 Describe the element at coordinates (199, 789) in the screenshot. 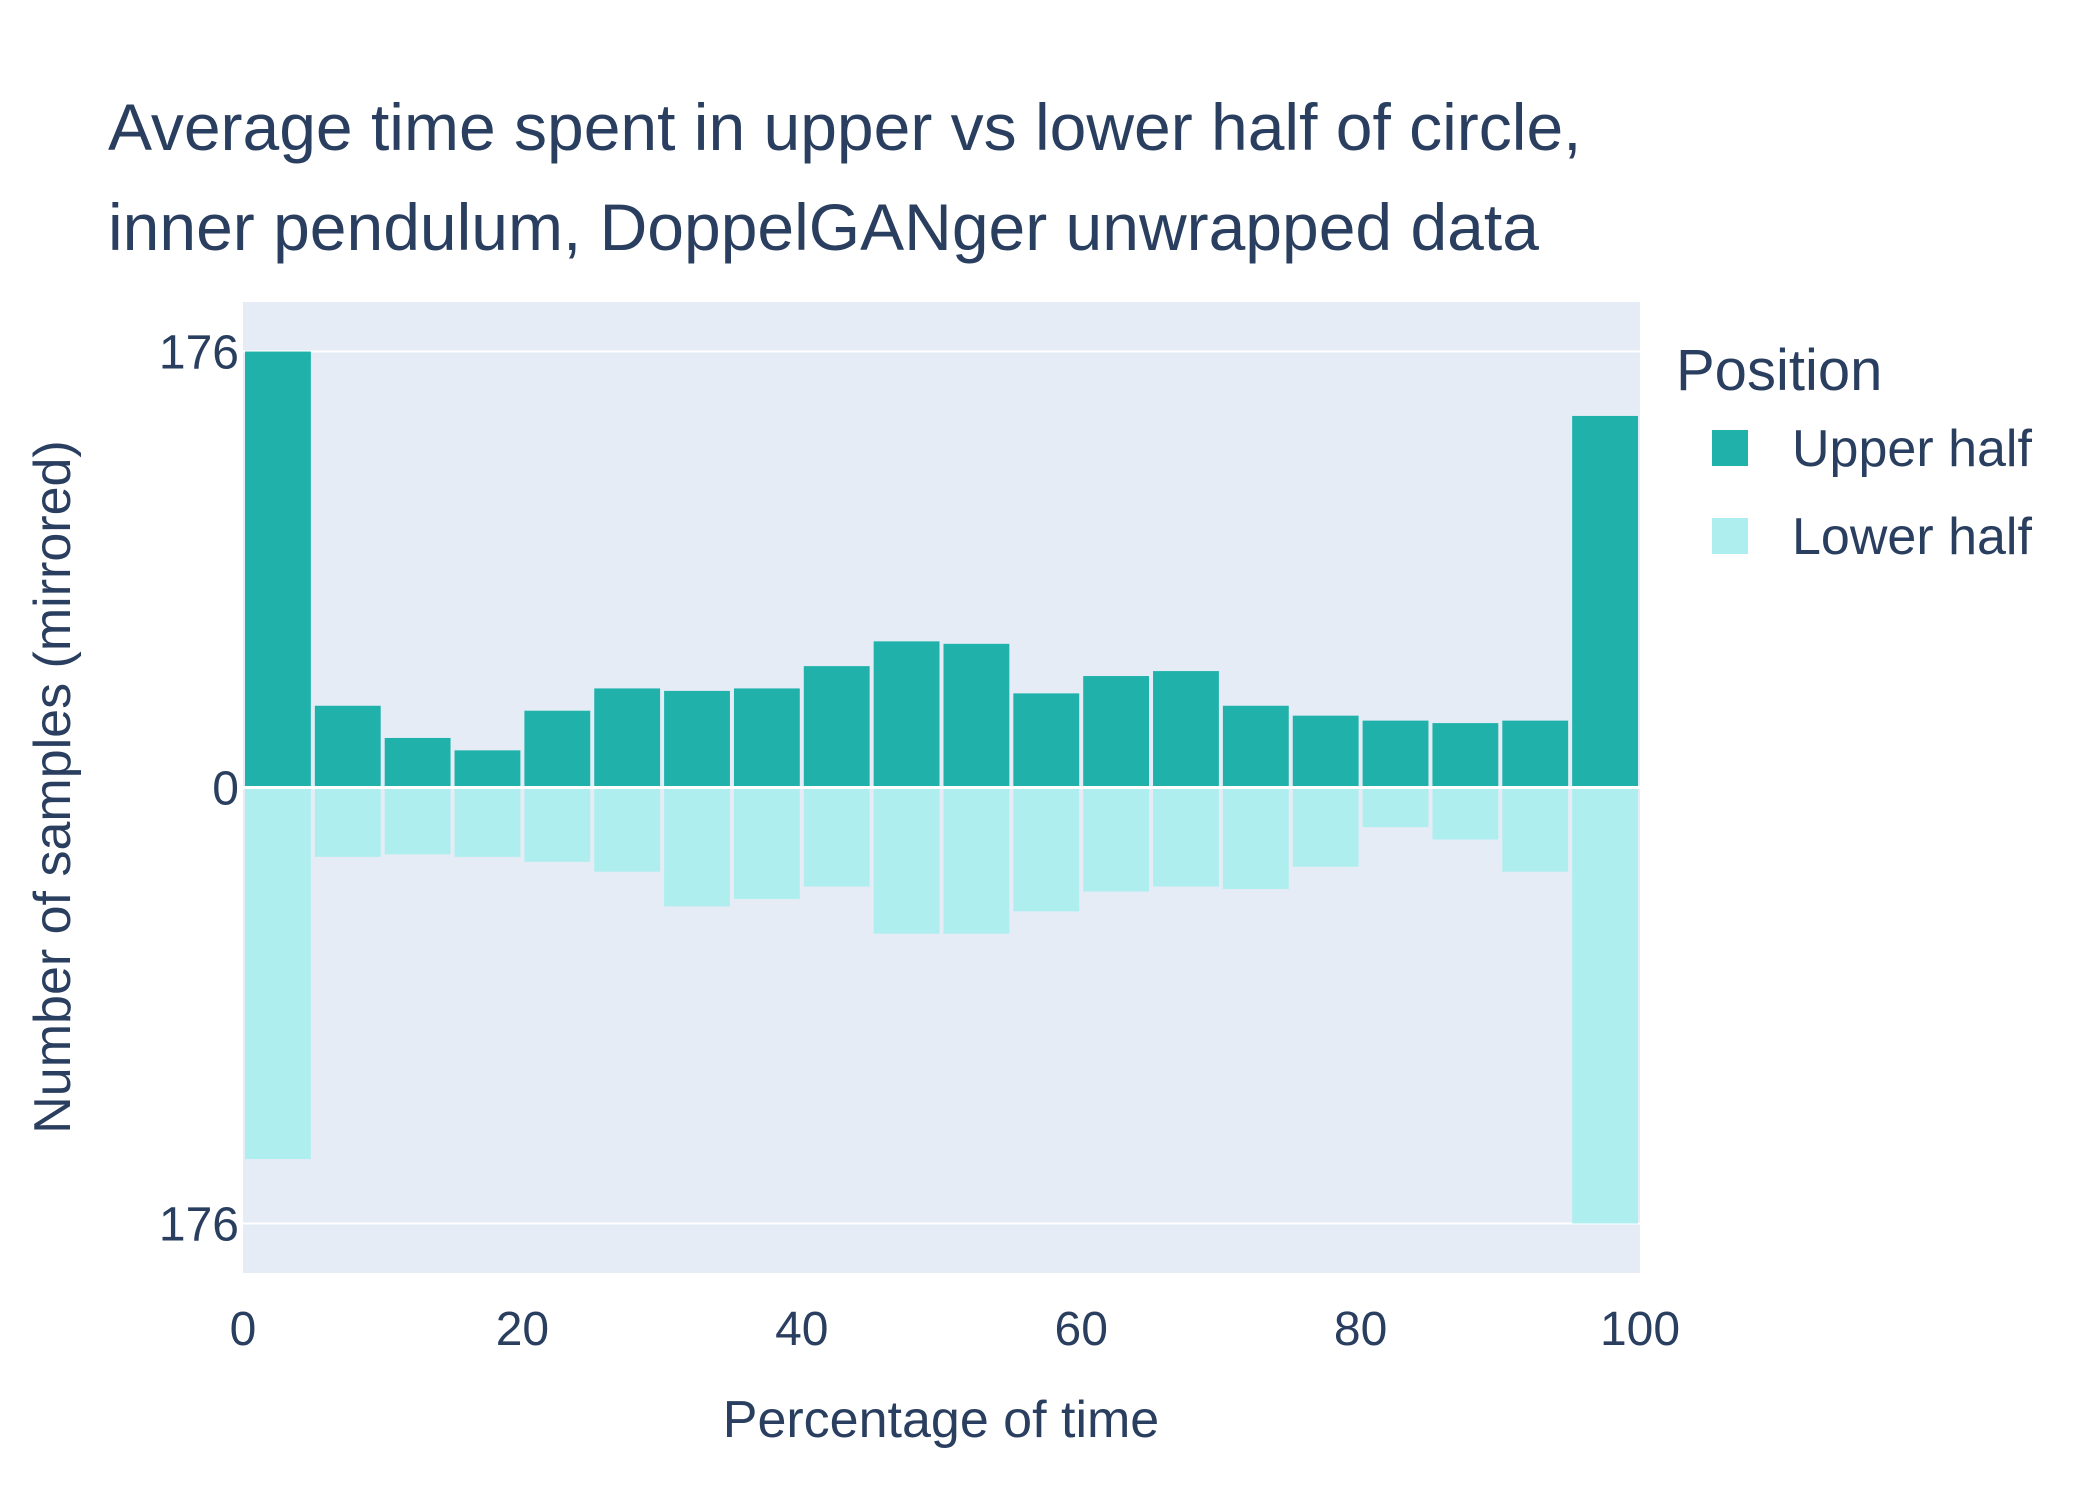

I see `y-axis-ticks: 176 0 176` at that location.